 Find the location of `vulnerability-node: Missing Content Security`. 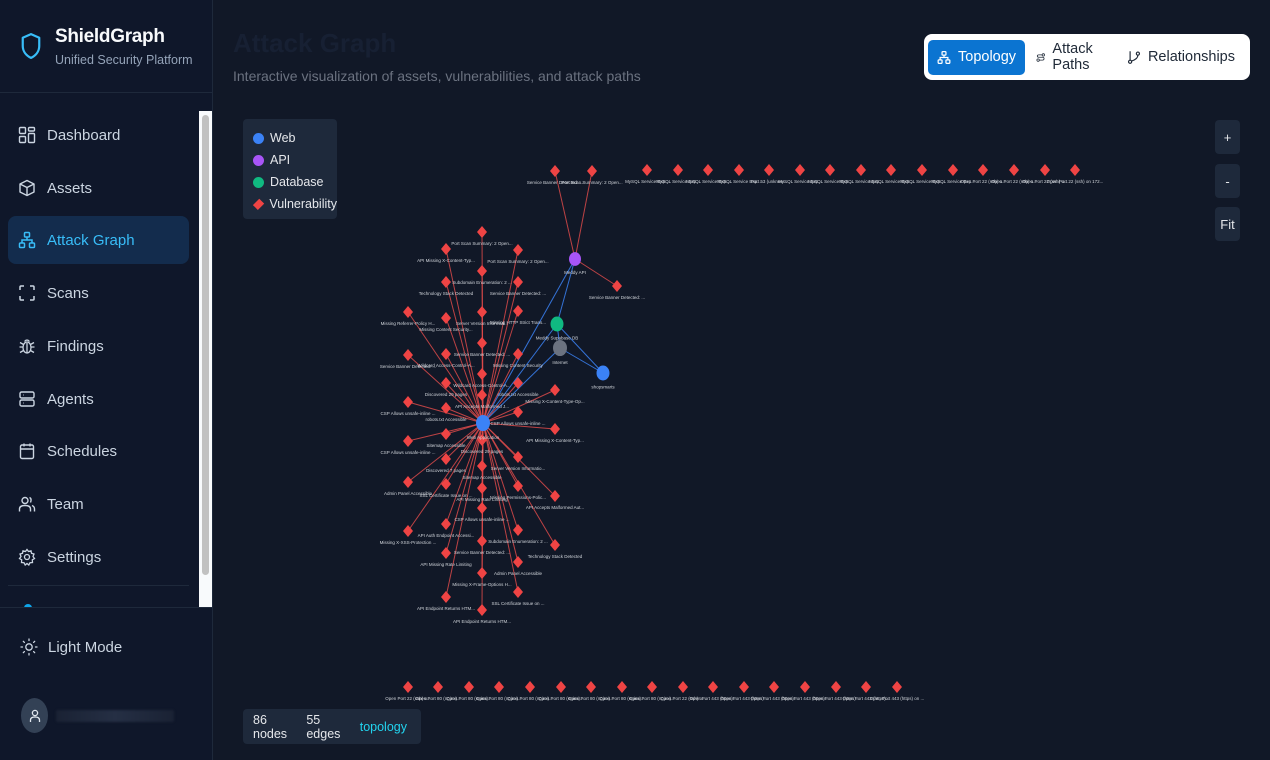

vulnerability-node: Missing Content Security is located at coordinates (518, 358).